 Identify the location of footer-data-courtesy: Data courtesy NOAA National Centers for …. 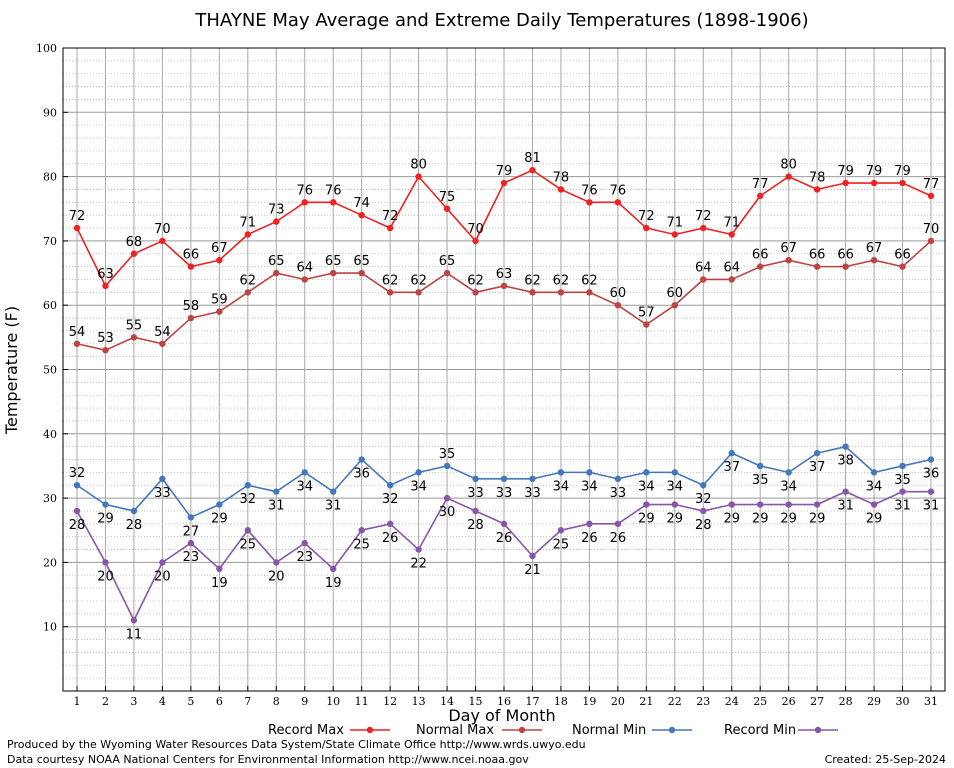
(268, 759).